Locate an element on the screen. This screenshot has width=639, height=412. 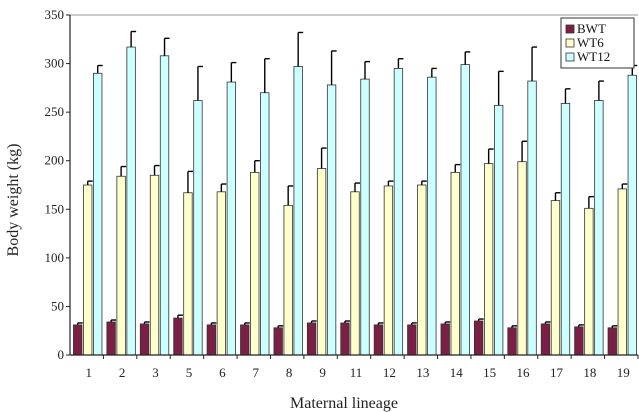
x-tick-label: 17 is located at coordinates (557, 372).